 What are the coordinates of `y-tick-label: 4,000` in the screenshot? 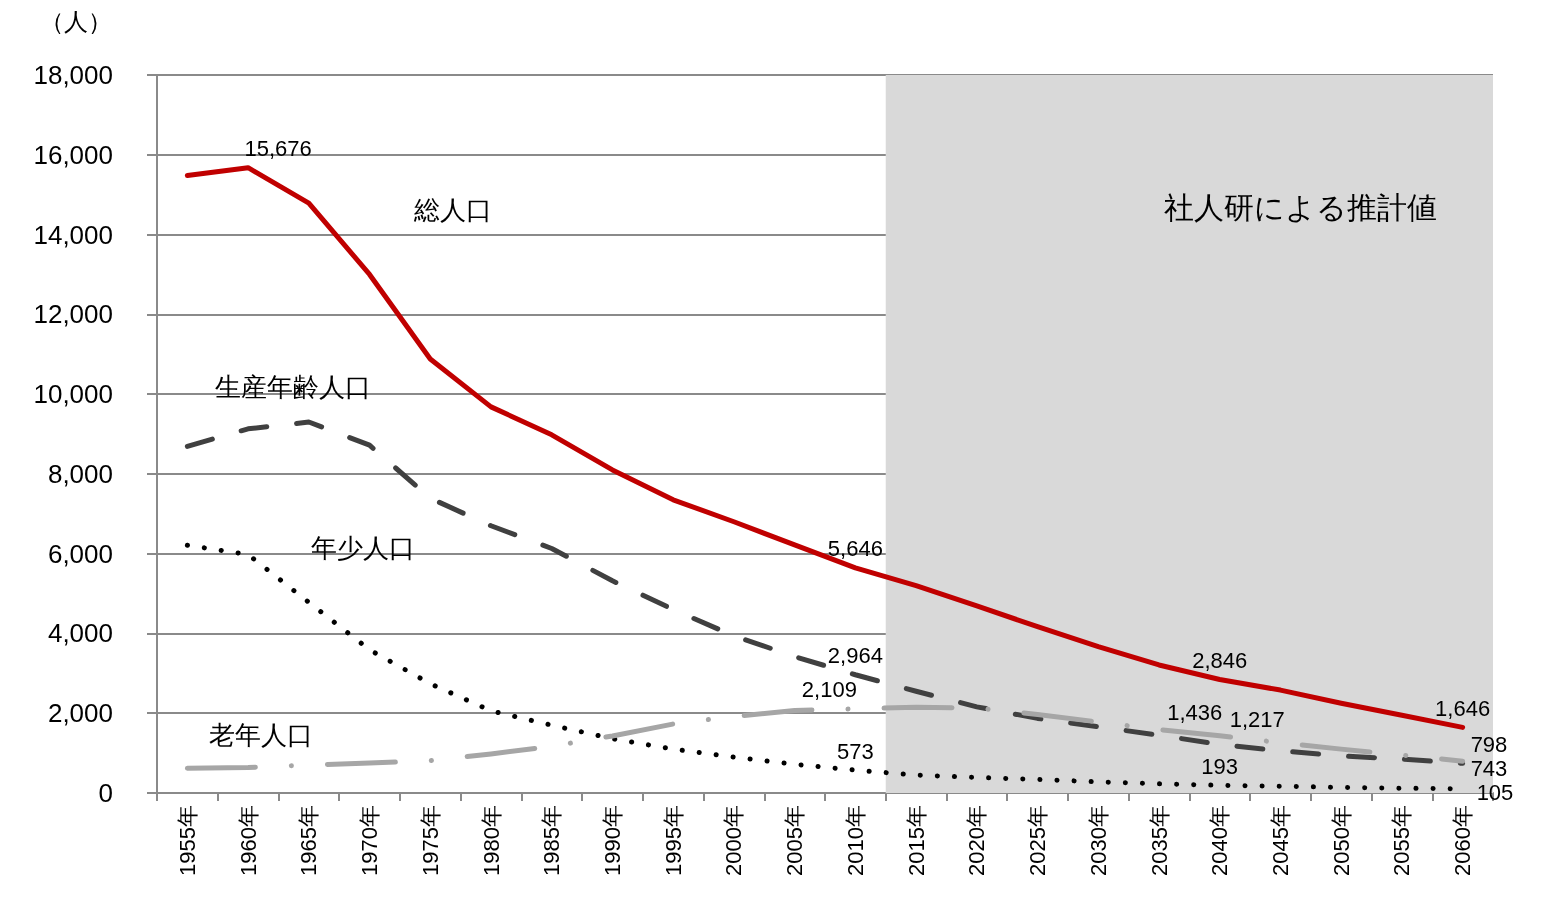 It's located at (80, 633).